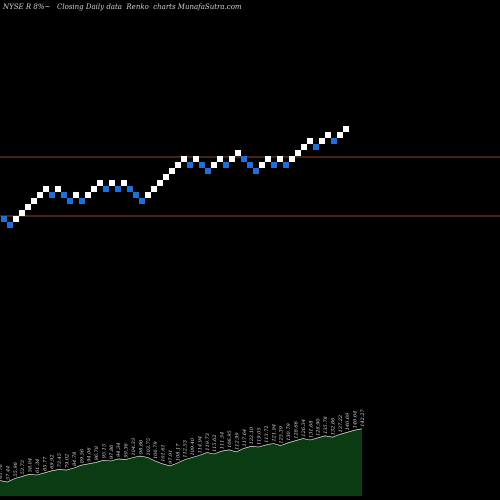  Describe the element at coordinates (171, 457) in the screenshot. I see `volume-label: 97.91` at that location.